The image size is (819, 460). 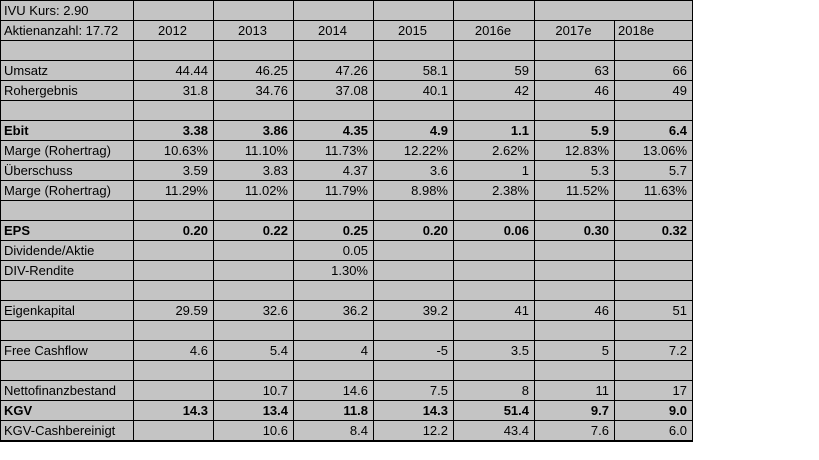 I want to click on value-cell: 4.6, so click(x=173, y=350).